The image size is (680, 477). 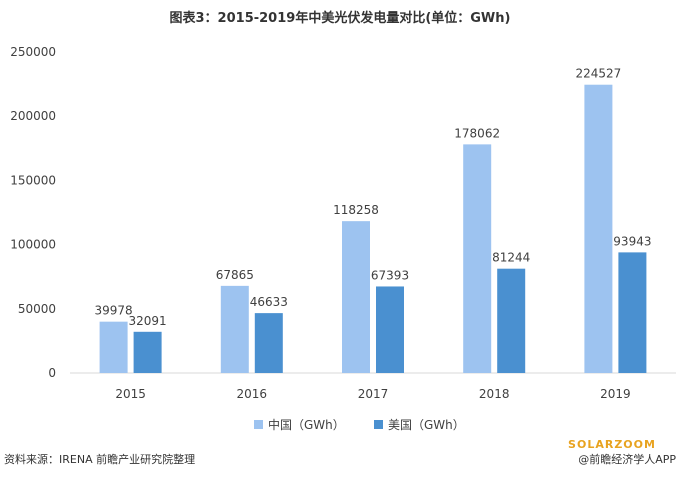 What do you see at coordinates (627, 459) in the screenshot?
I see `credit-note: @前瞻经济学人APP` at bounding box center [627, 459].